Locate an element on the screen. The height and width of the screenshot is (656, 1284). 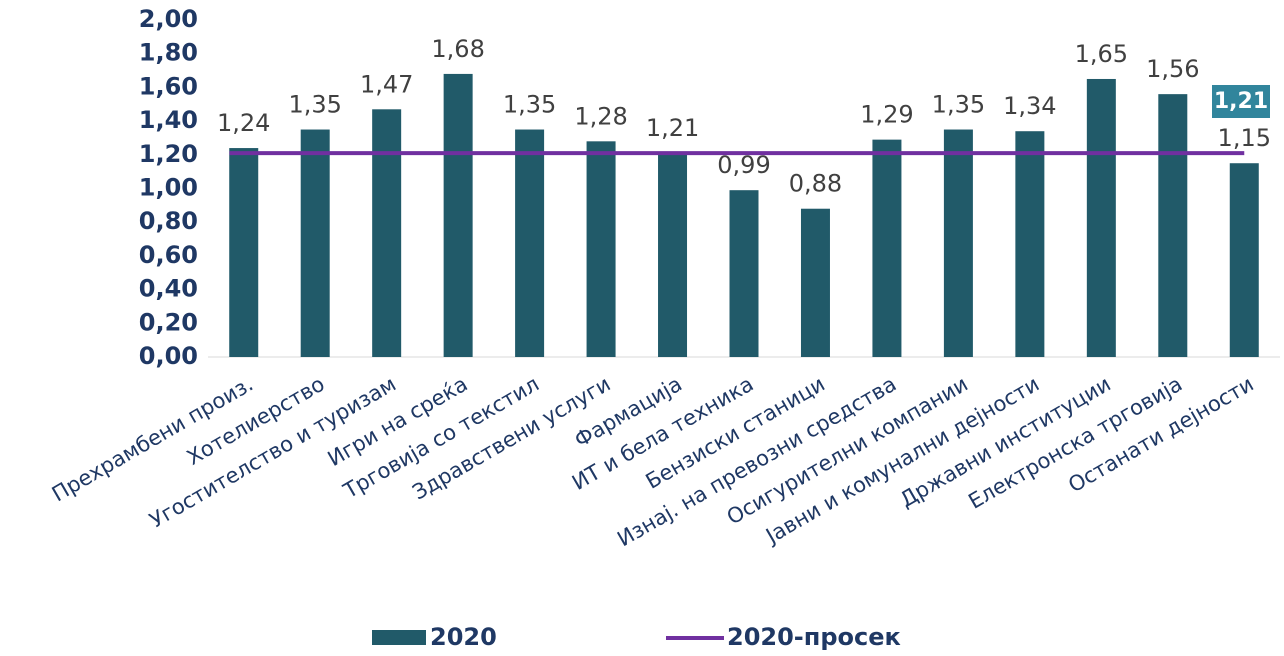
y-tick-label: 1,00 is located at coordinates (168, 188).